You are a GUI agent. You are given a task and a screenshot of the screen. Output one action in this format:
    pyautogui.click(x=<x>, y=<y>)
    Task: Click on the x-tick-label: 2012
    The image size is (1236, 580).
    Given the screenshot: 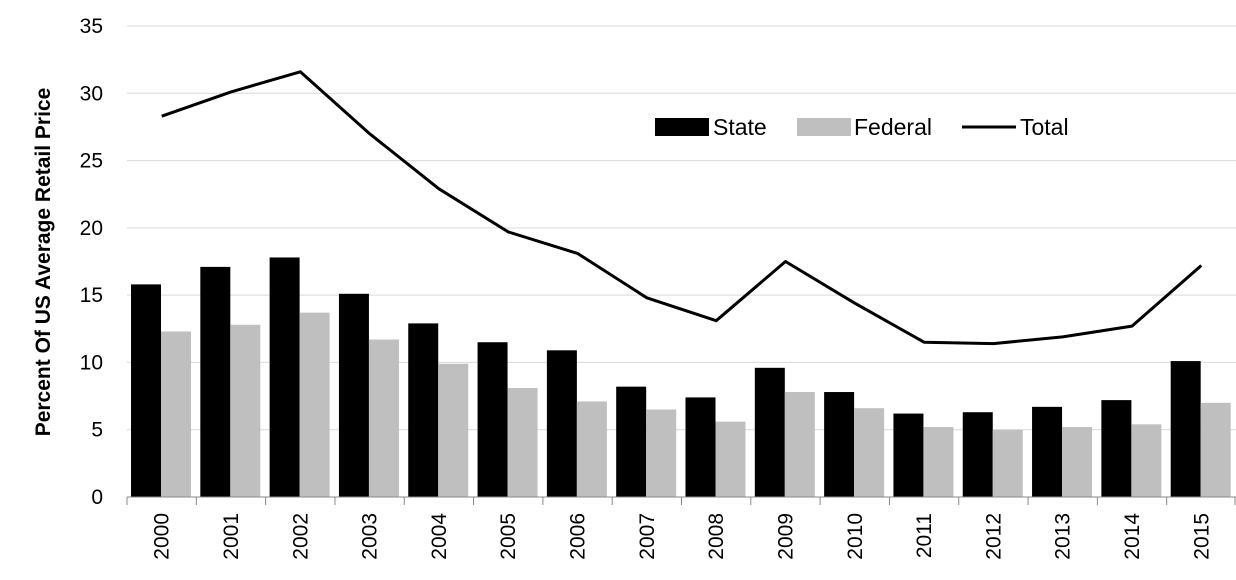 What is the action you would take?
    pyautogui.click(x=993, y=536)
    